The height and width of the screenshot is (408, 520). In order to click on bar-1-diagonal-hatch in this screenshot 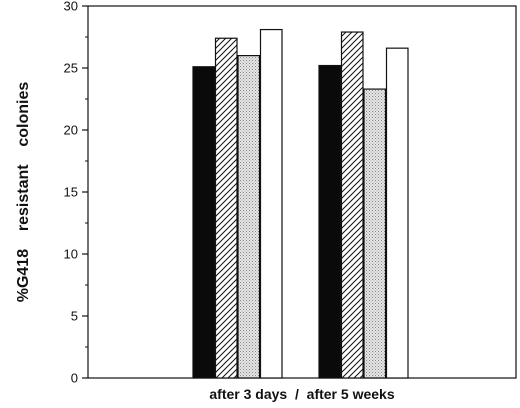, I will do `click(226, 208)`.